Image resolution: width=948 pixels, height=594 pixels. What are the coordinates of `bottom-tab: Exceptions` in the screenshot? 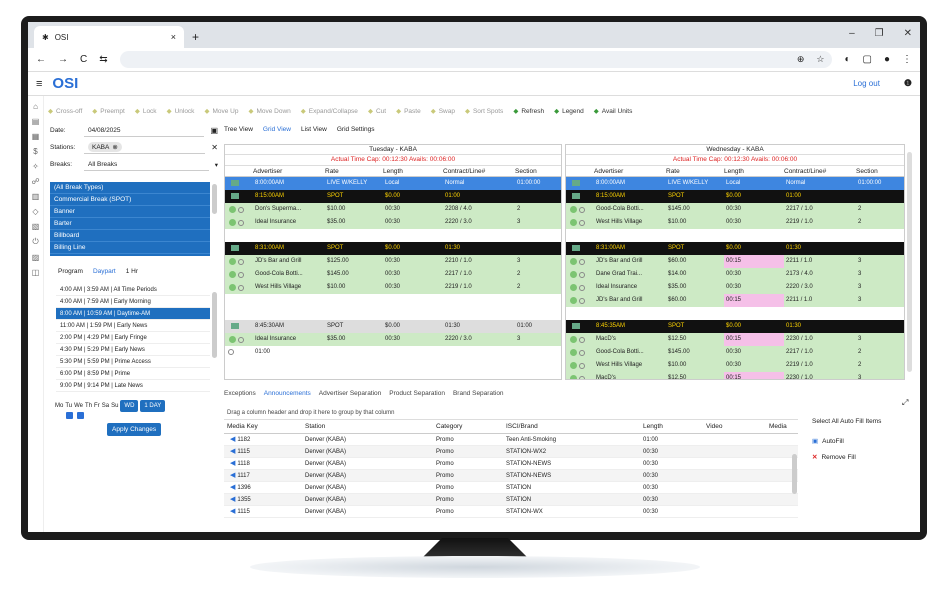 It's located at (240, 393).